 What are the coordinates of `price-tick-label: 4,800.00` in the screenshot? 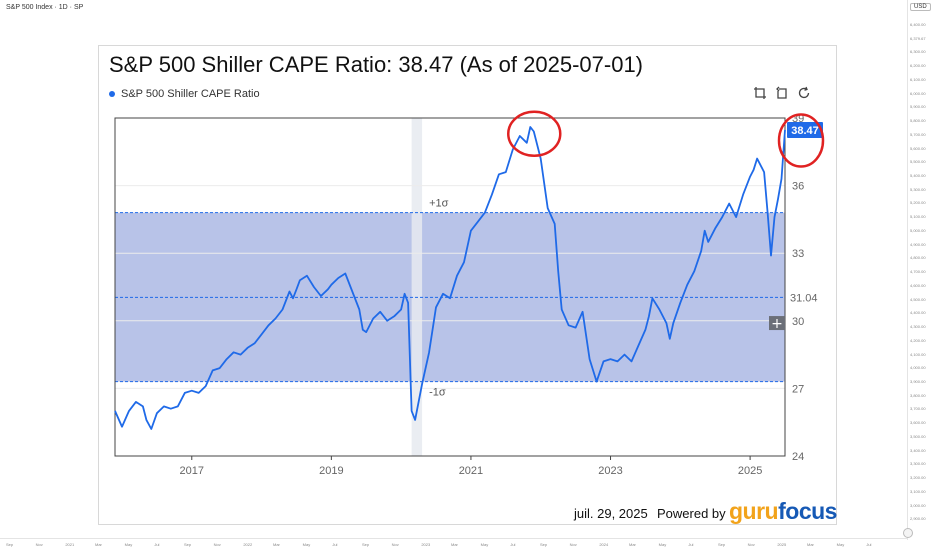 It's located at (918, 258).